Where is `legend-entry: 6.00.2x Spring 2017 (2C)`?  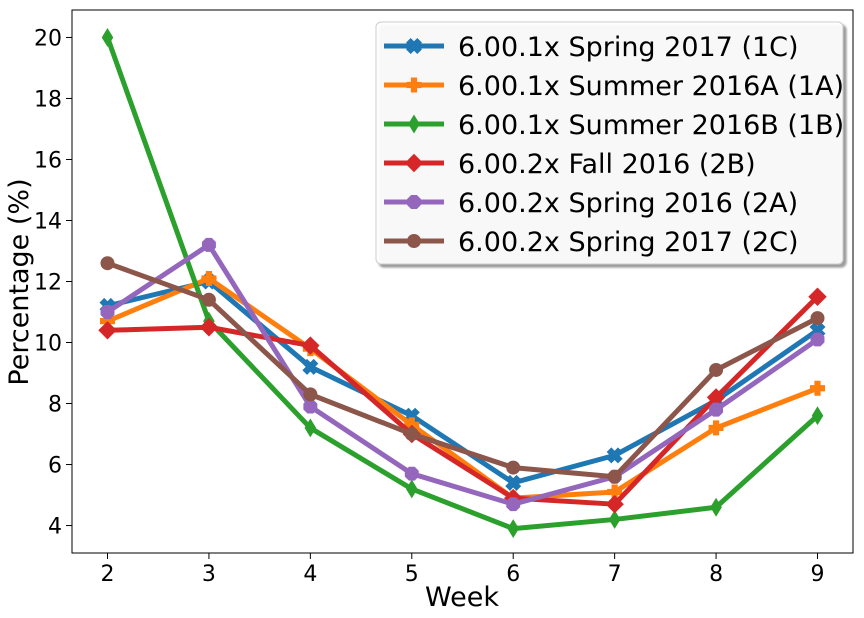
legend-entry: 6.00.2x Spring 2017 (2C) is located at coordinates (591, 242).